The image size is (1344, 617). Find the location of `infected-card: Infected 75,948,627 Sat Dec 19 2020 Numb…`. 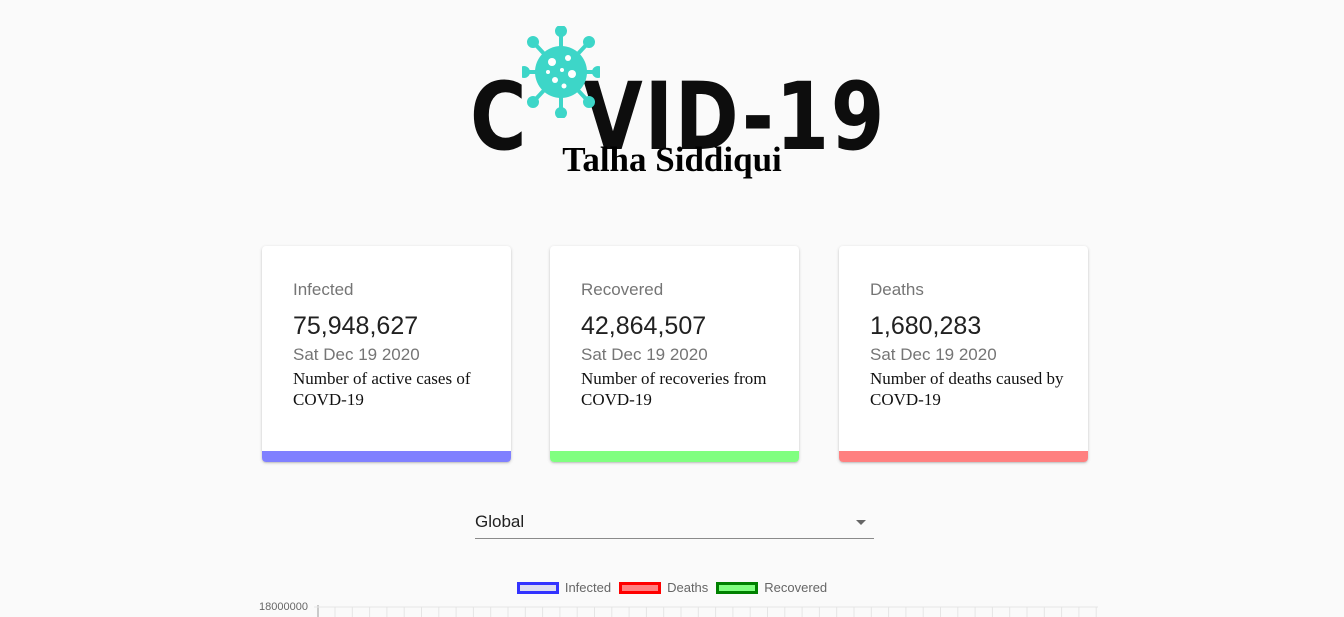

infected-card: Infected 75,948,627 Sat Dec 19 2020 Numb… is located at coordinates (386, 354).